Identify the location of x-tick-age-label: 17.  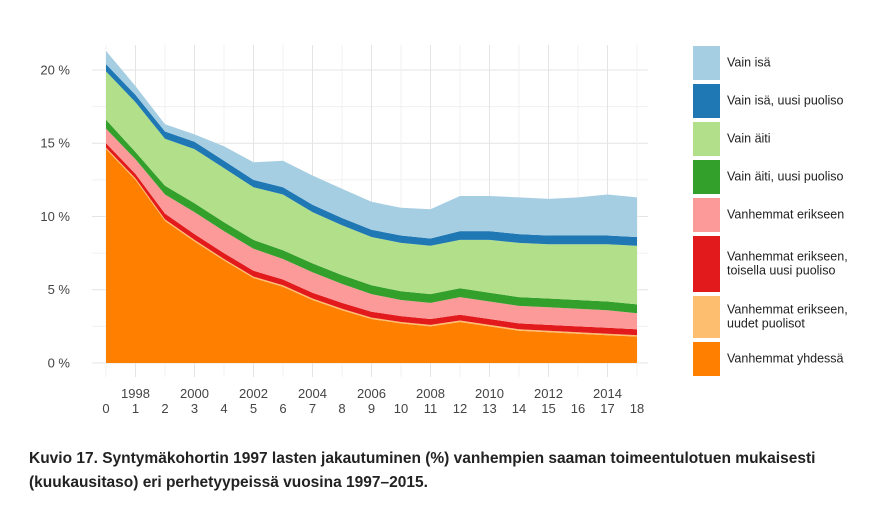
(607, 408).